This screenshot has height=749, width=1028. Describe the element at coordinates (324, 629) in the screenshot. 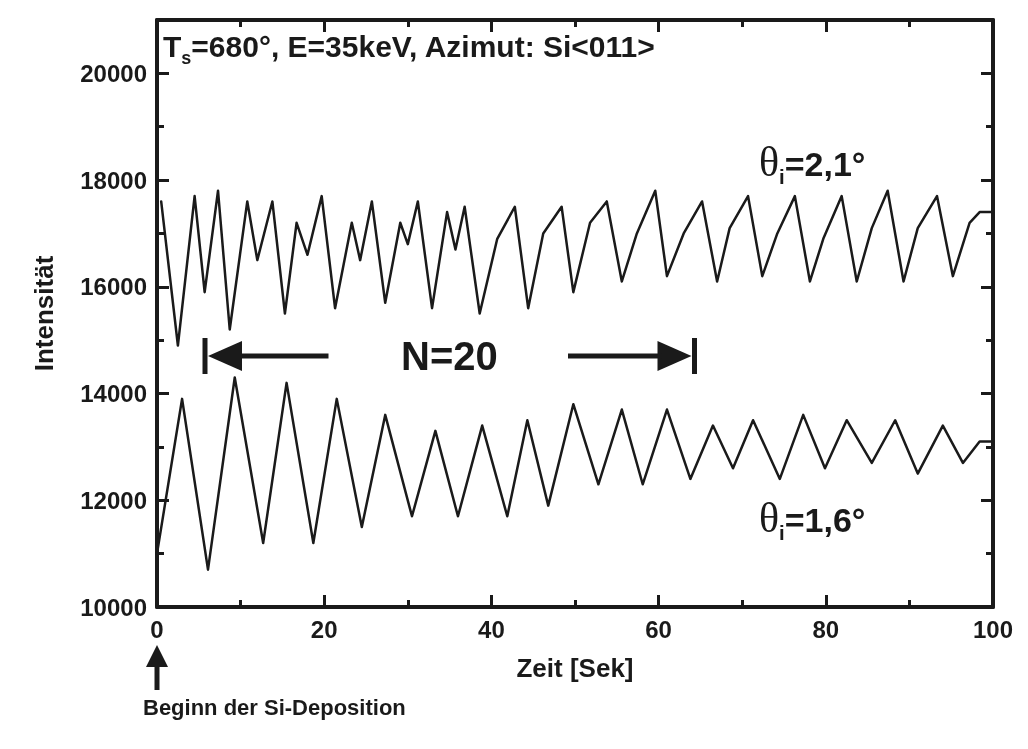

I see `x-tick-label: 20` at that location.